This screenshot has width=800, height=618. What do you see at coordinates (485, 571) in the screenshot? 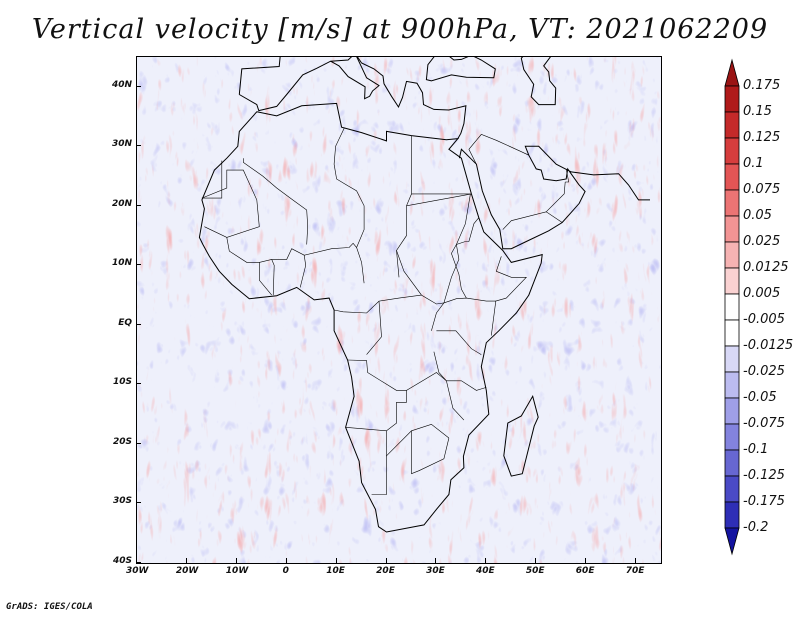
I see `longitude-tick-label: 40E` at bounding box center [485, 571].